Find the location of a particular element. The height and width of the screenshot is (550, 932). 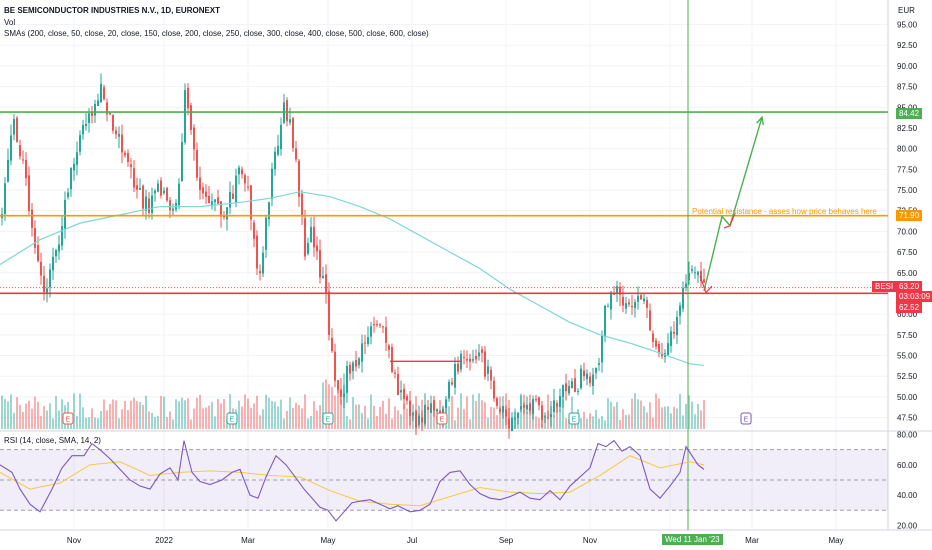

price-tick-label: 70.00 is located at coordinates (907, 231).